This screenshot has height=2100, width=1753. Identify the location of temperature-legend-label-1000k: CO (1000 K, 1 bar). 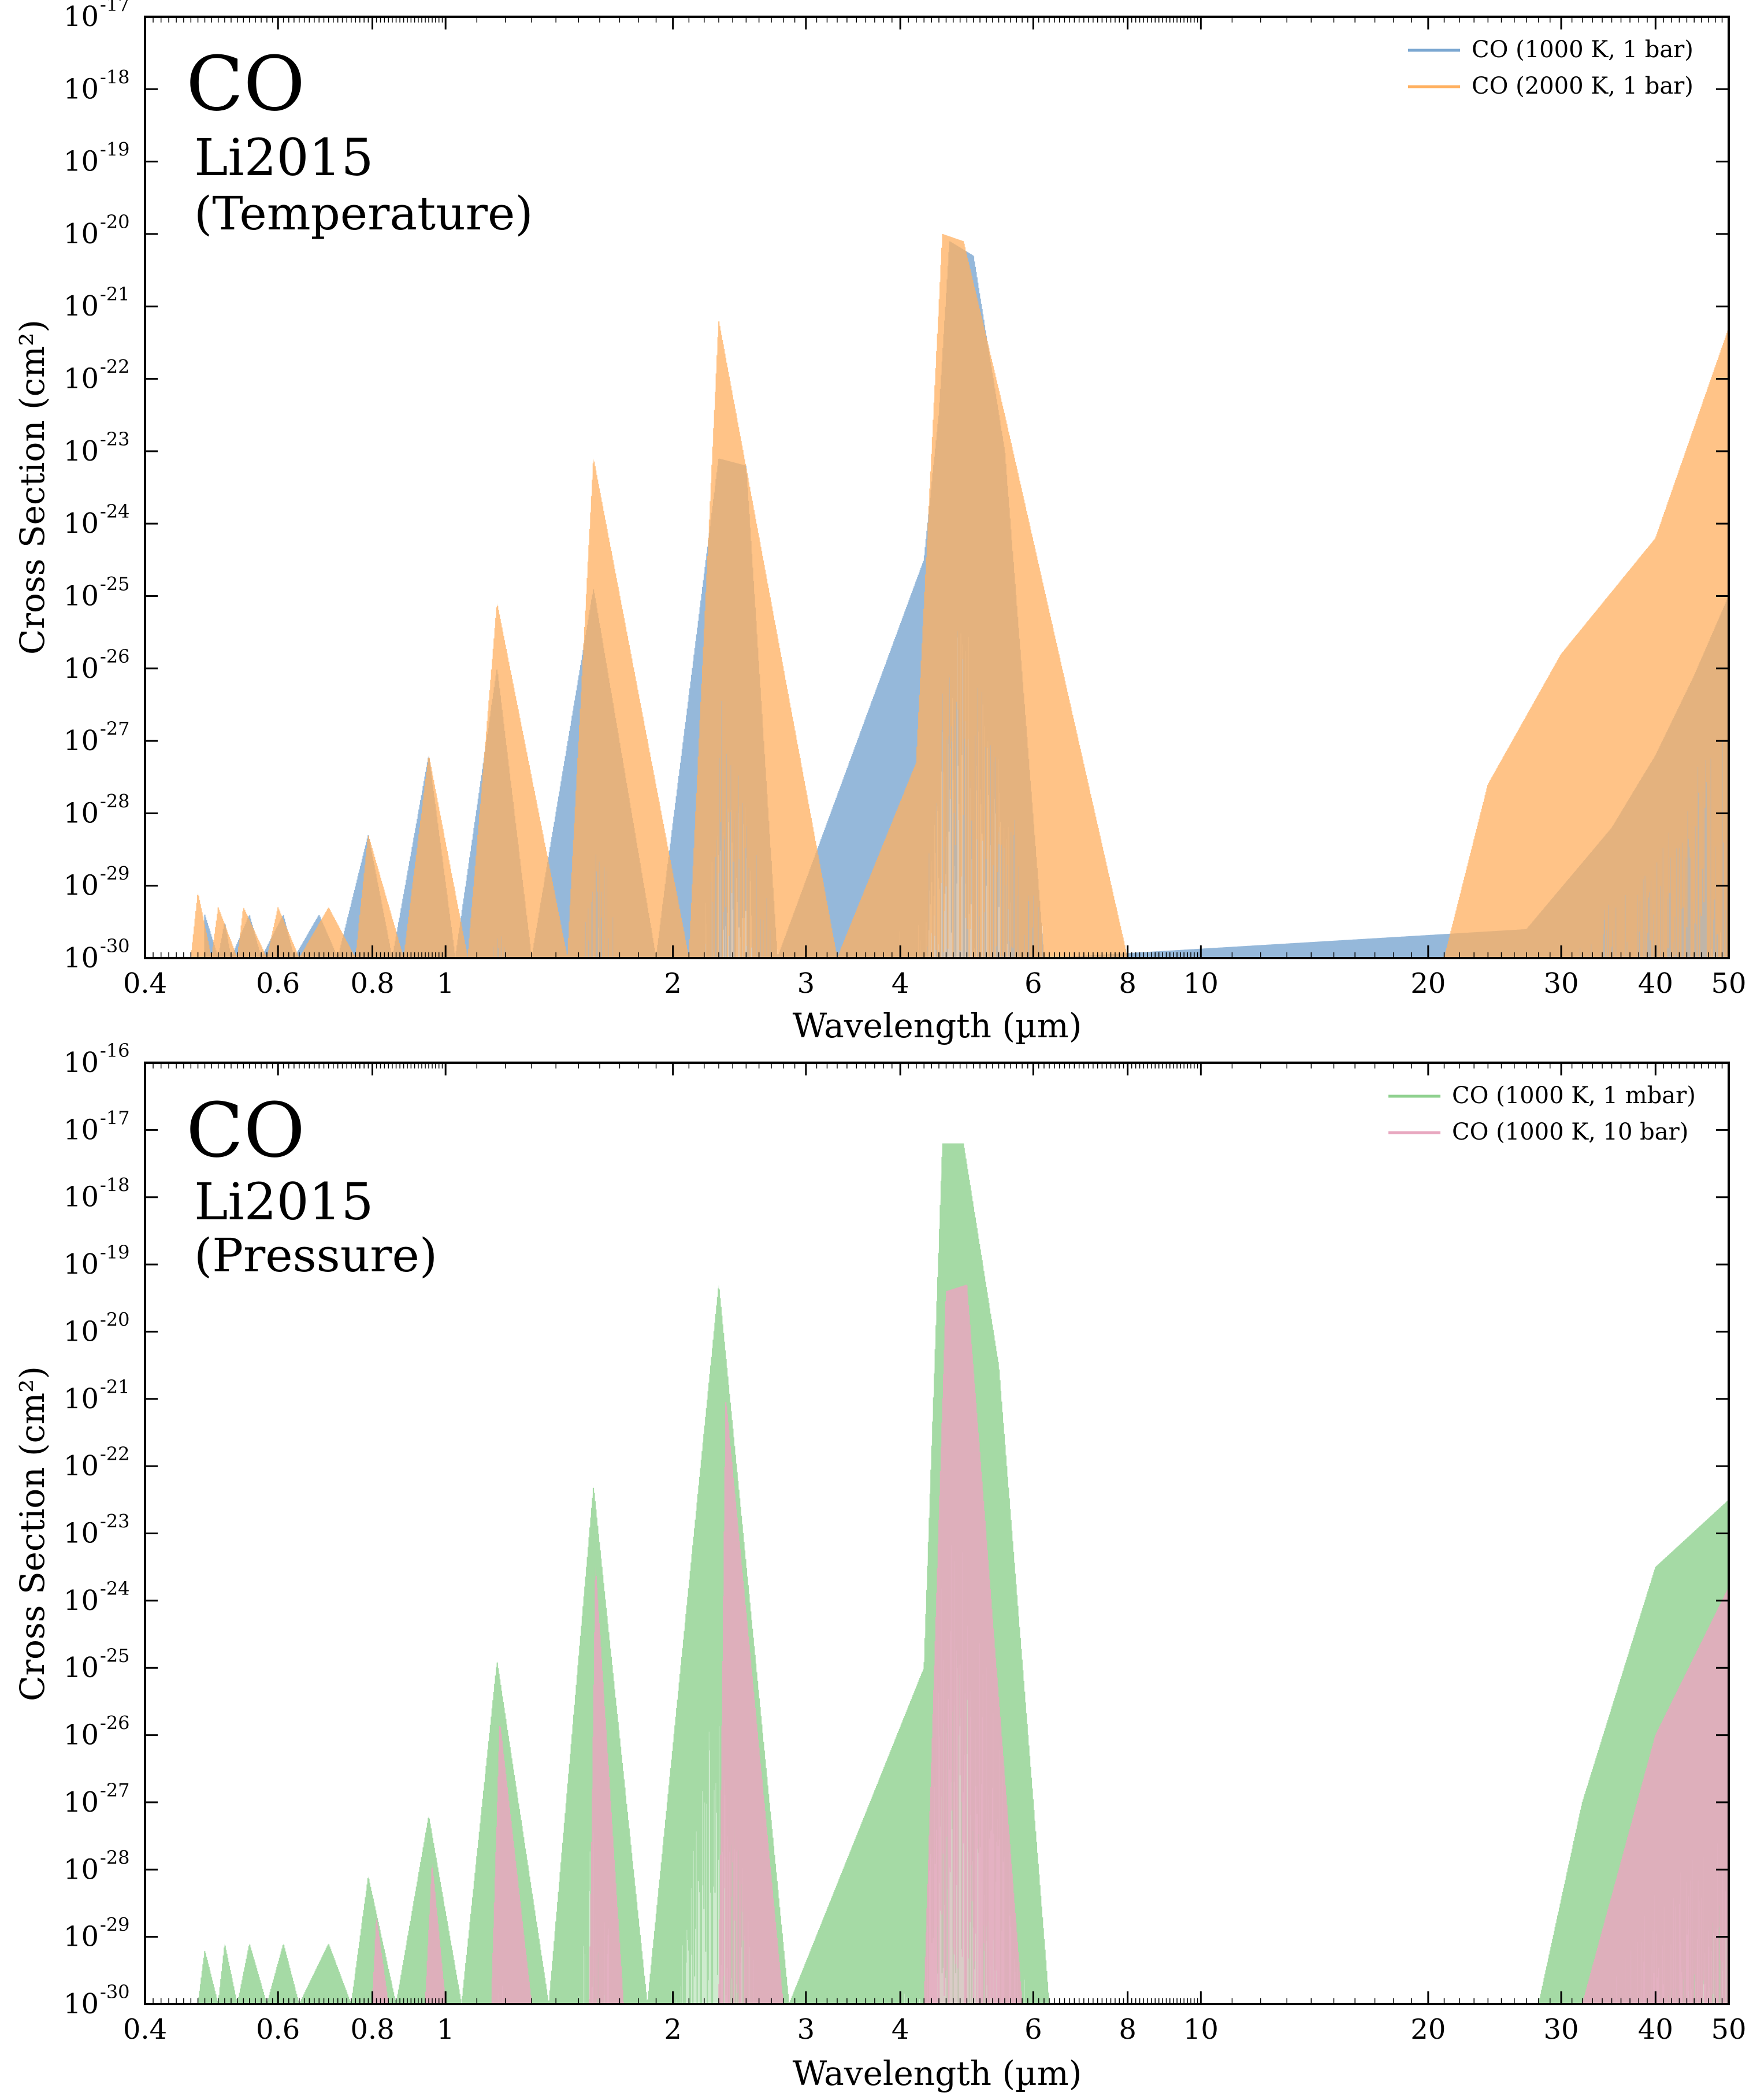
(1582, 50).